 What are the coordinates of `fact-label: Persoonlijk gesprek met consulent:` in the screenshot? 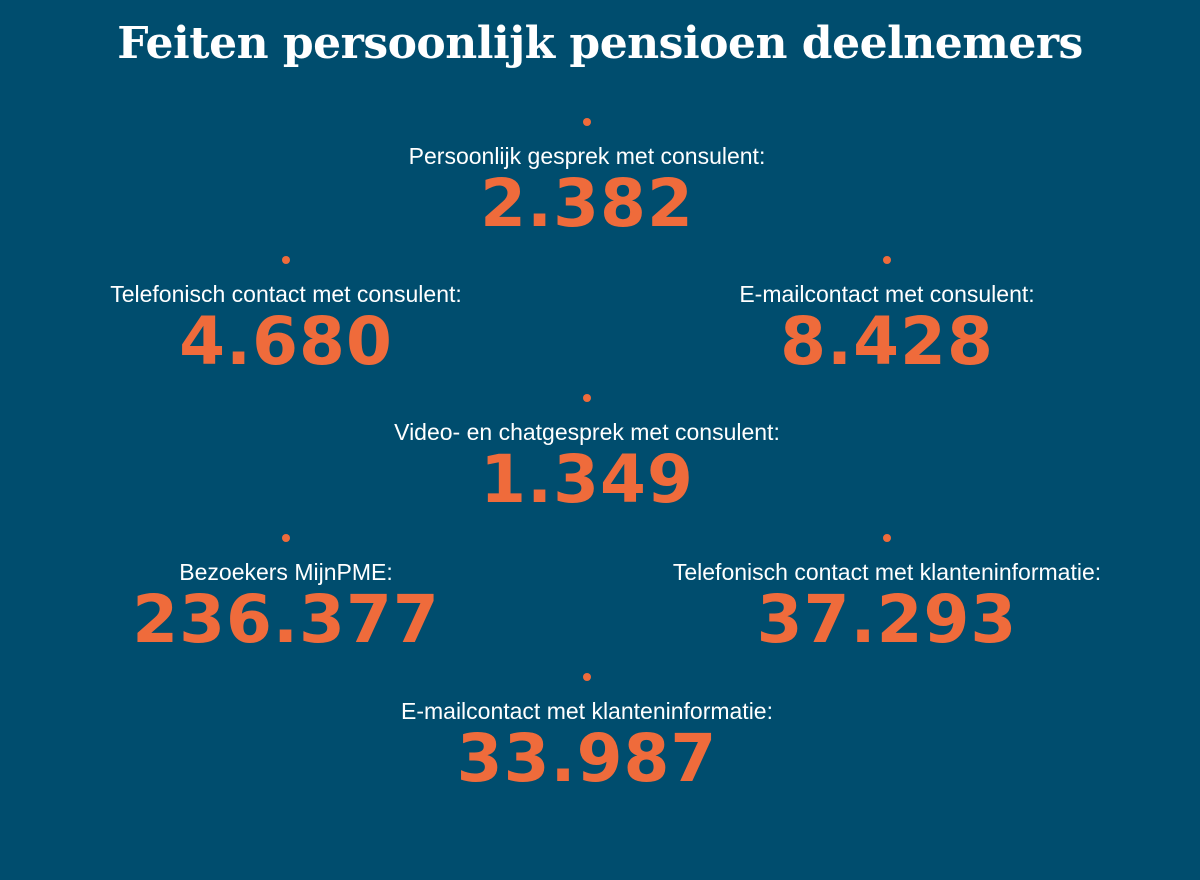 It's located at (587, 156).